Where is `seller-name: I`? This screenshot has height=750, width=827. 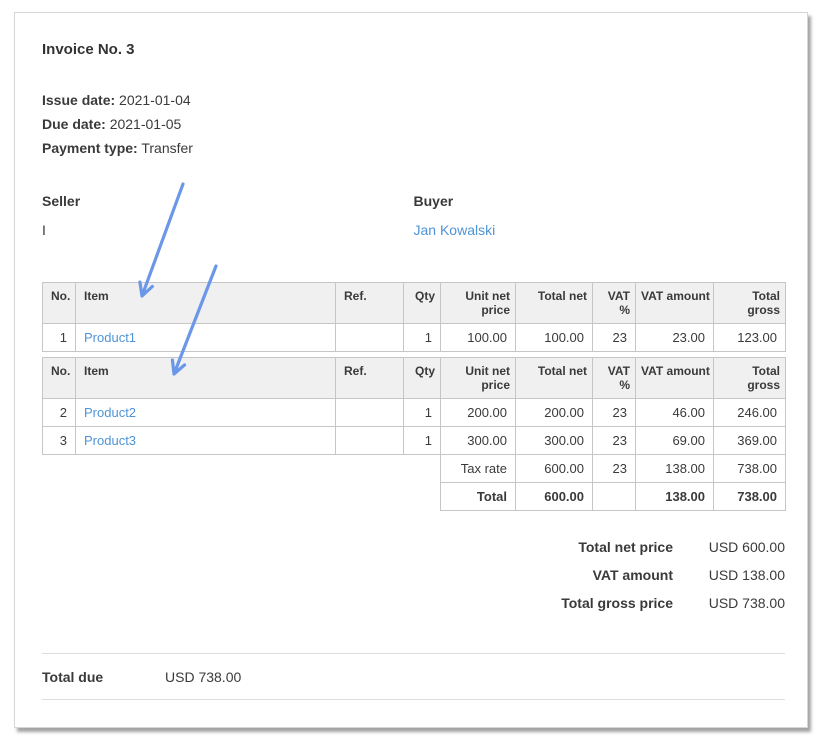 seller-name: I is located at coordinates (44, 230).